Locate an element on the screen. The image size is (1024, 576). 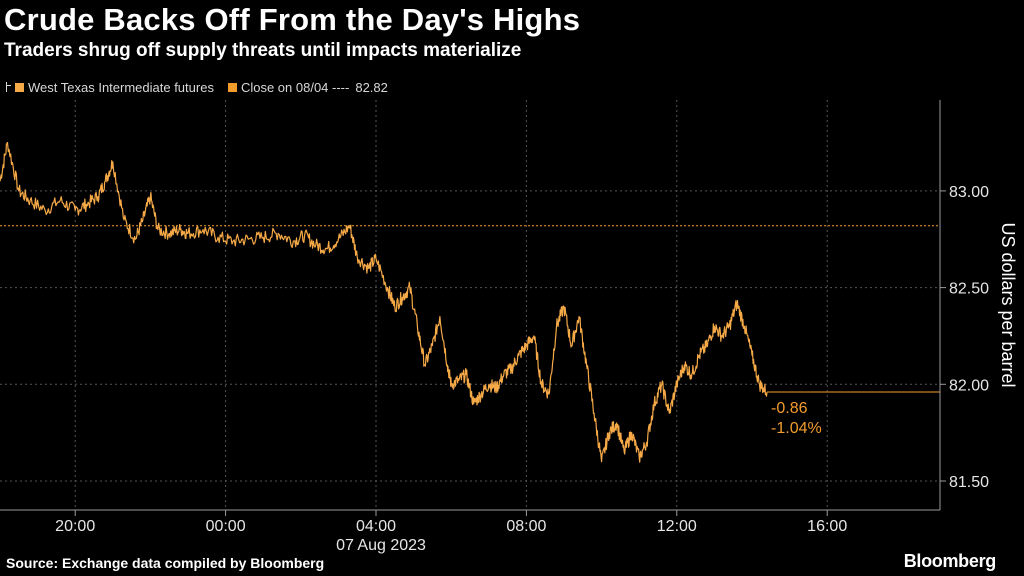
y-tick-label: 82.00 is located at coordinates (969, 385).